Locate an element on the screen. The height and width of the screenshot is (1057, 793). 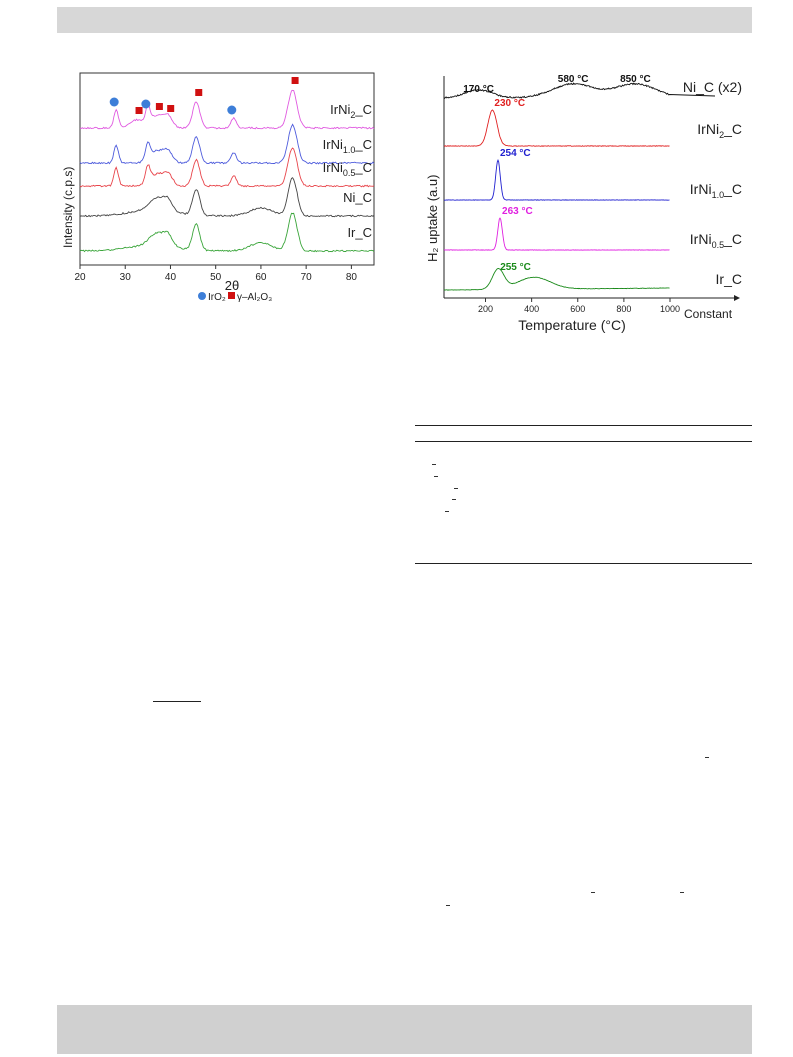
tpr-peak-annotation: 170 °C is located at coordinates (478, 89).